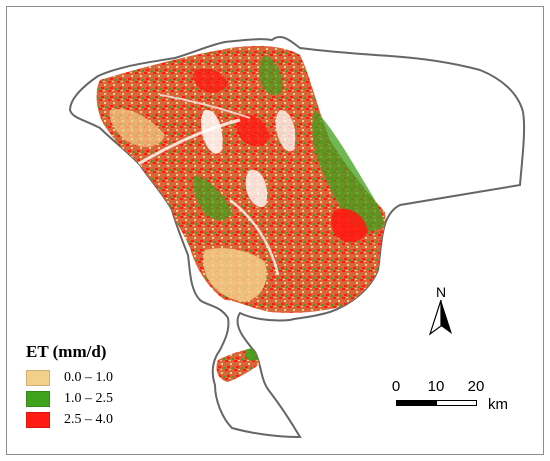 This screenshot has width=550, height=461. Describe the element at coordinates (38, 378) in the screenshot. I see `legend-swatch-low` at that location.